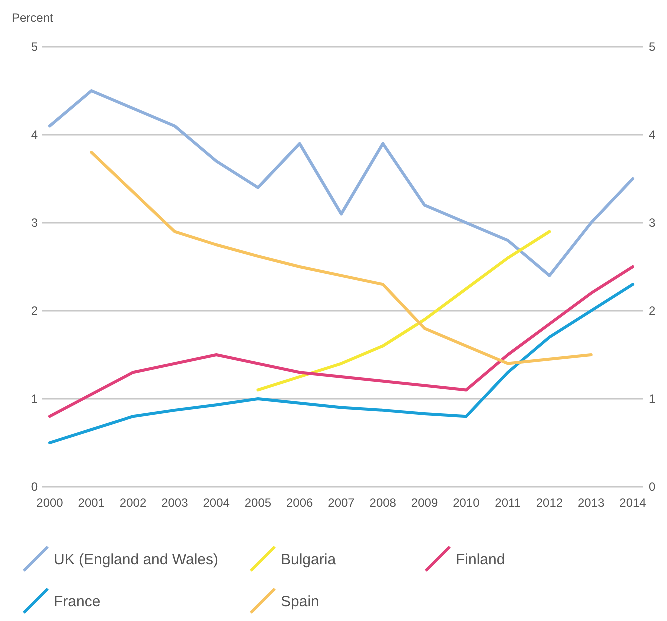 The height and width of the screenshot is (621, 667). Describe the element at coordinates (652, 135) in the screenshot. I see `y2-tick-label: 4` at that location.